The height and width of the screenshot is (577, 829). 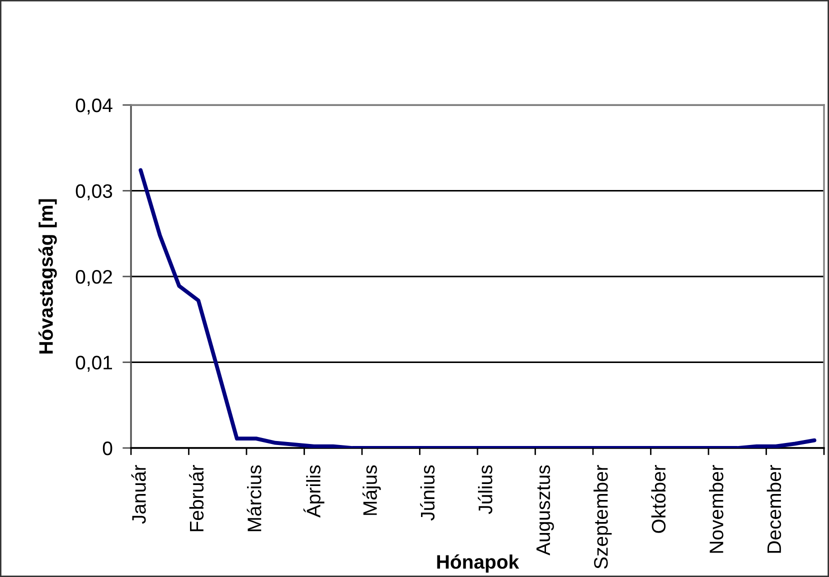 I want to click on x-tick-label: Május, so click(x=371, y=490).